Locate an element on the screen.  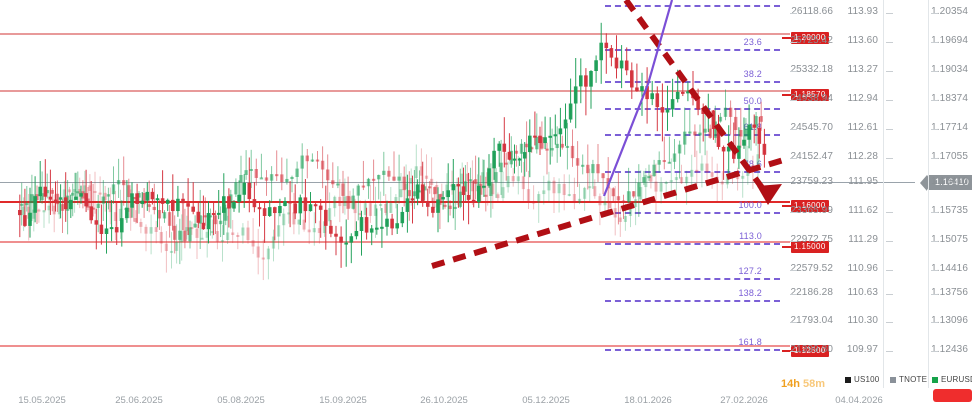
legend-swatch-us100 is located at coordinates (848, 380).